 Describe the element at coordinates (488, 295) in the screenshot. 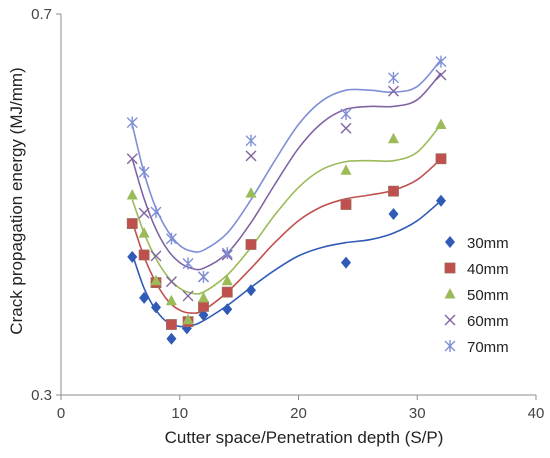

I see `legend-label: 50mm` at that location.